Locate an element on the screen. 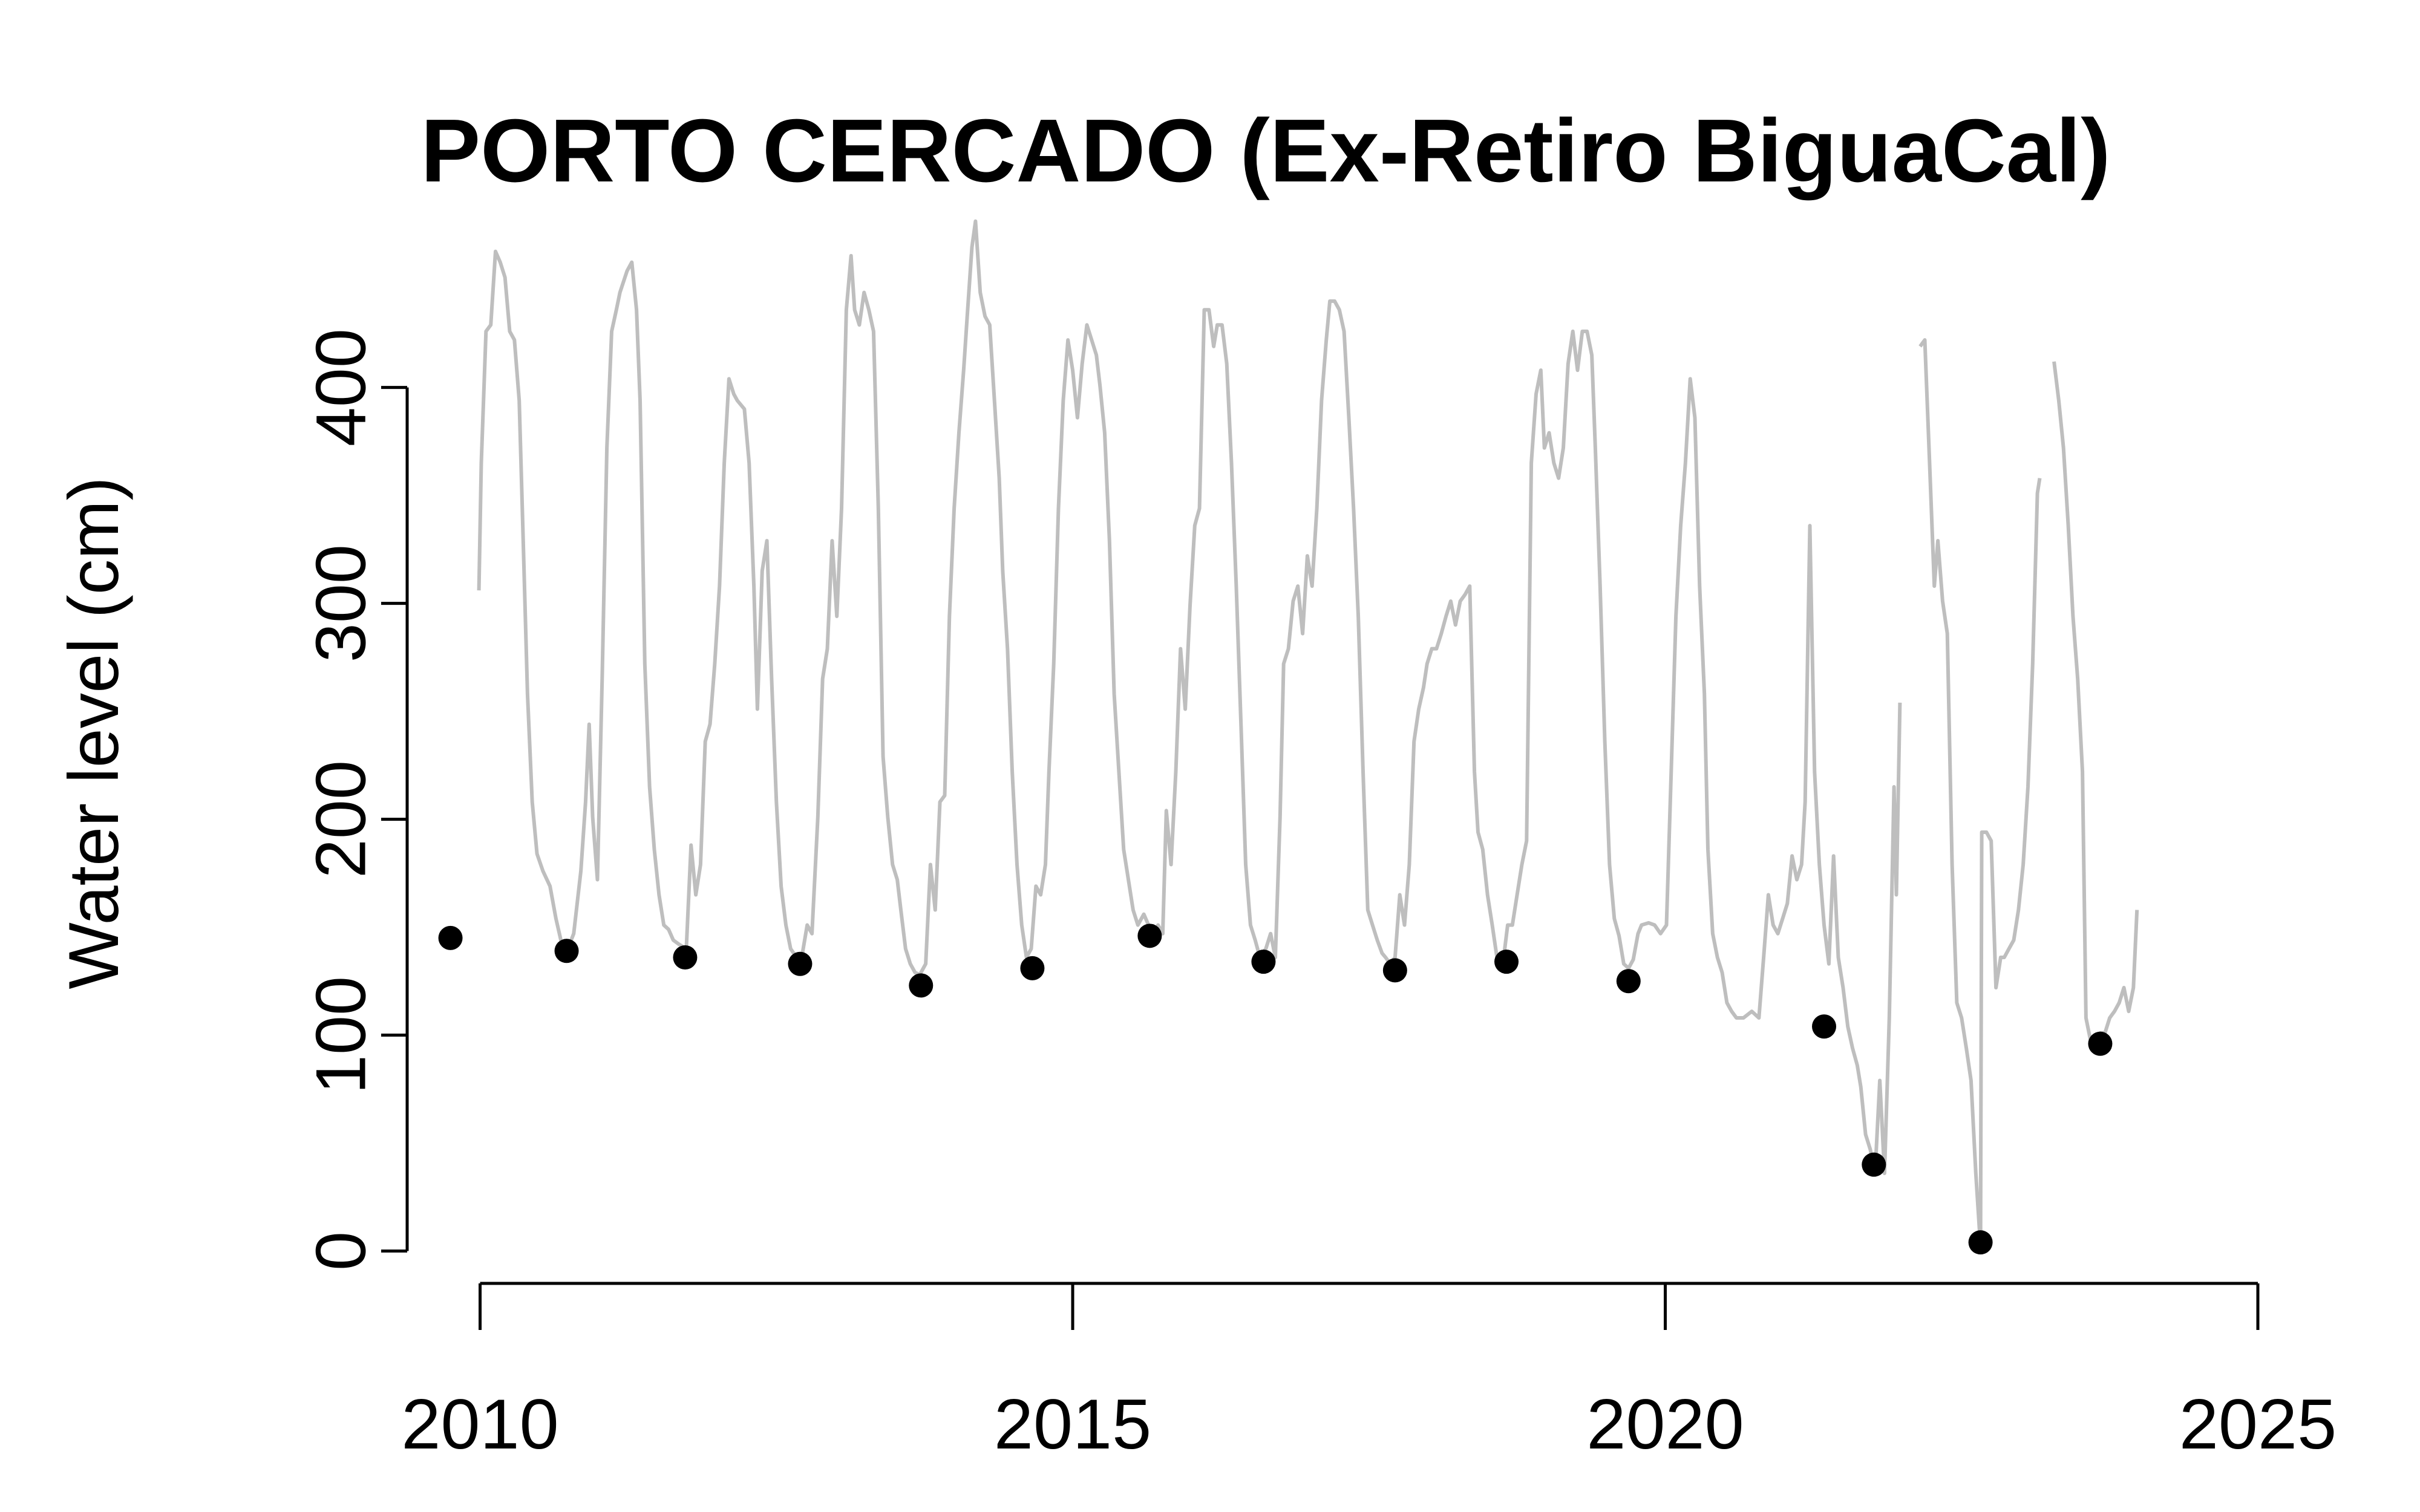 This screenshot has width=2420, height=1512. y-axis-label: Water level (cm) is located at coordinates (93, 733).